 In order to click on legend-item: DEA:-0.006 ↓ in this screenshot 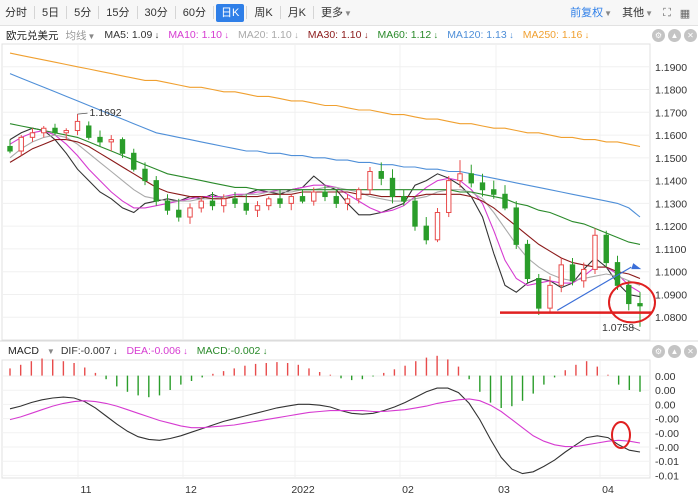, I will do `click(156, 351)`.